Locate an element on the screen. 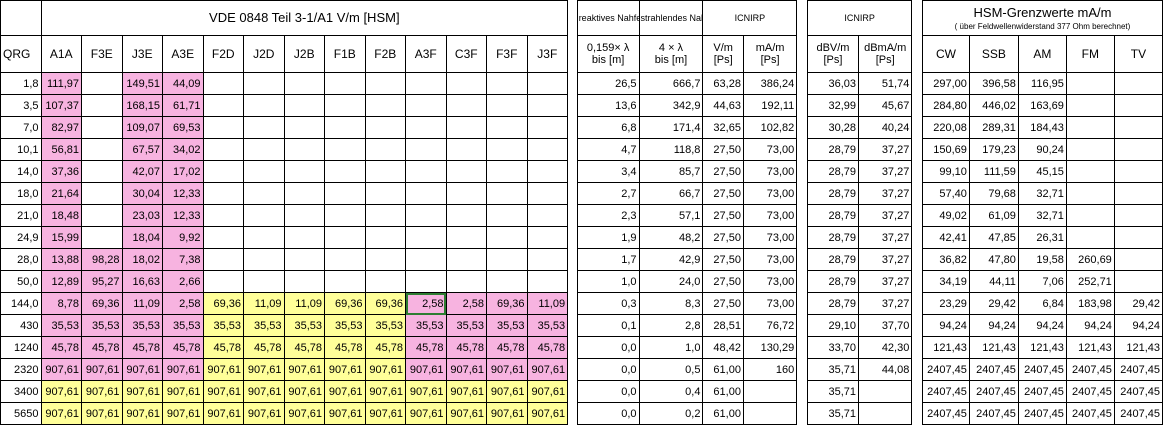 This screenshot has width=1163, height=442. mode-value-cell: 9,92 is located at coordinates (183, 237).